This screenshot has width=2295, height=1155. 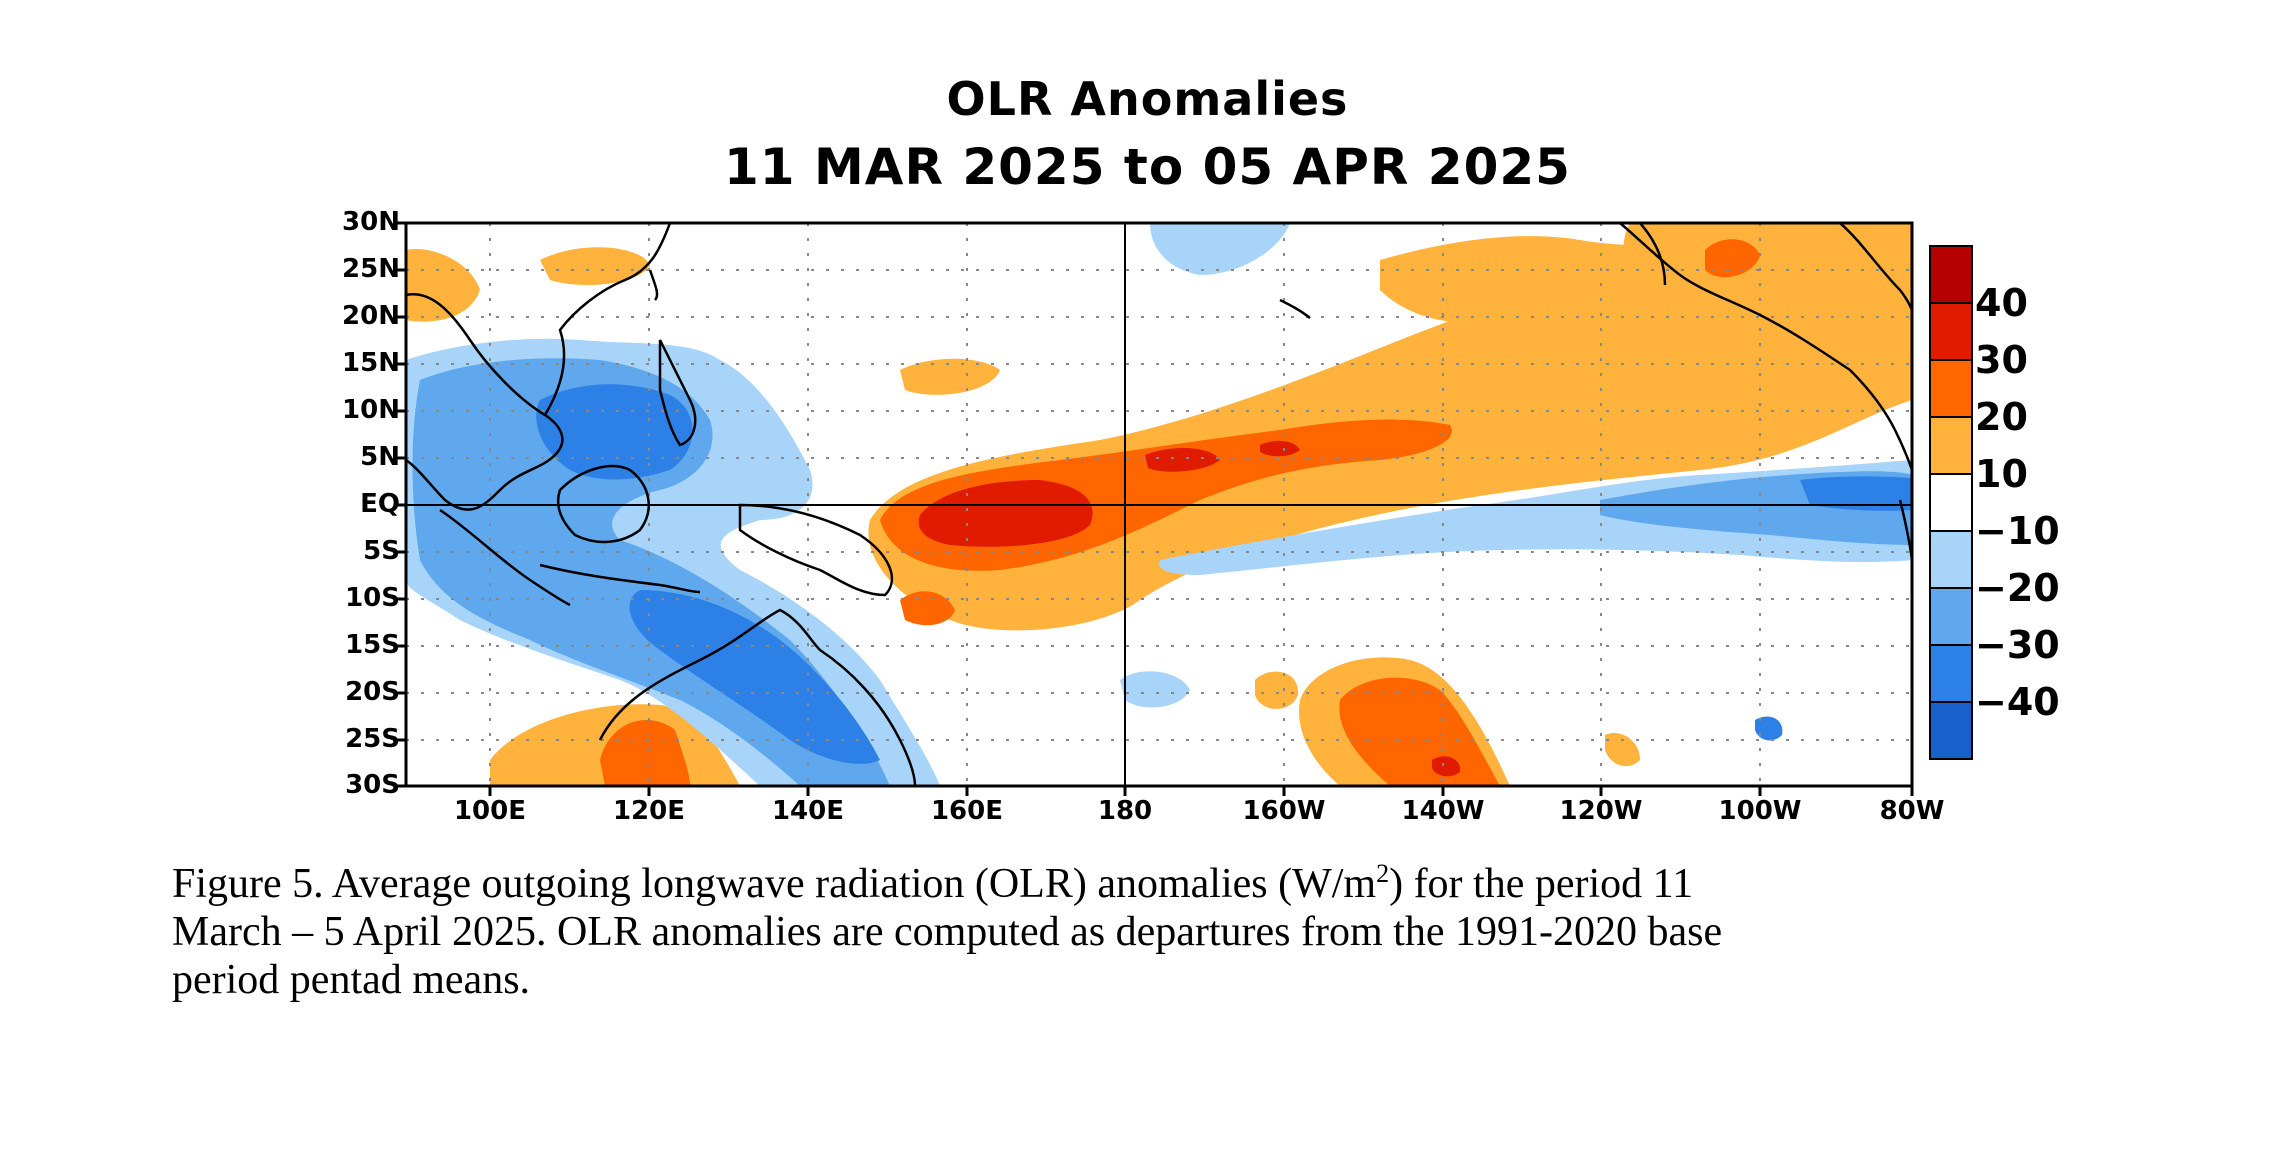 What do you see at coordinates (808, 811) in the screenshot?
I see `lon-label-140e: 140E` at bounding box center [808, 811].